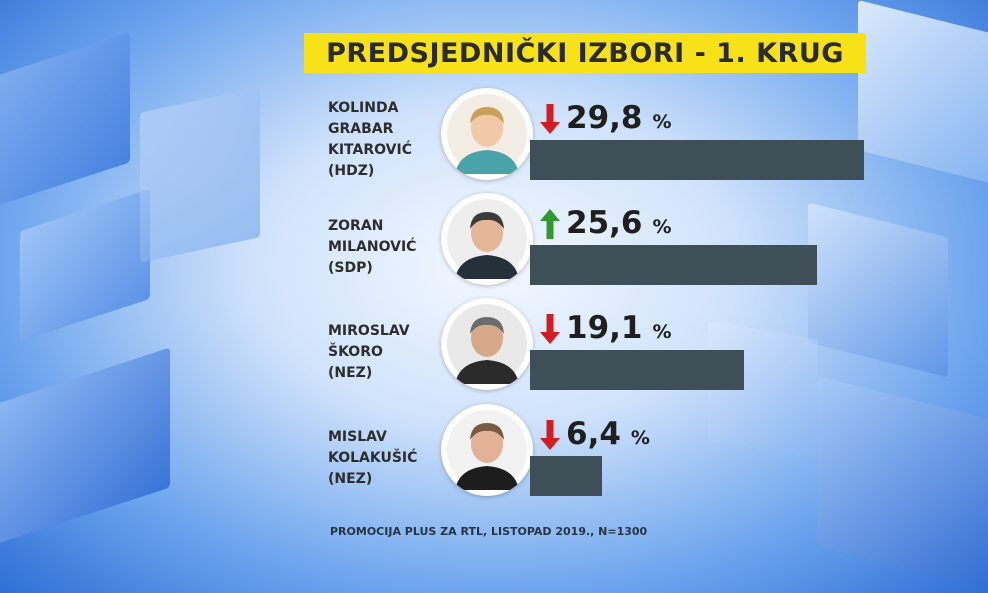 The width and height of the screenshot is (988, 593). Describe the element at coordinates (355, 352) in the screenshot. I see `candidate-name-line: ŠKORO` at that location.